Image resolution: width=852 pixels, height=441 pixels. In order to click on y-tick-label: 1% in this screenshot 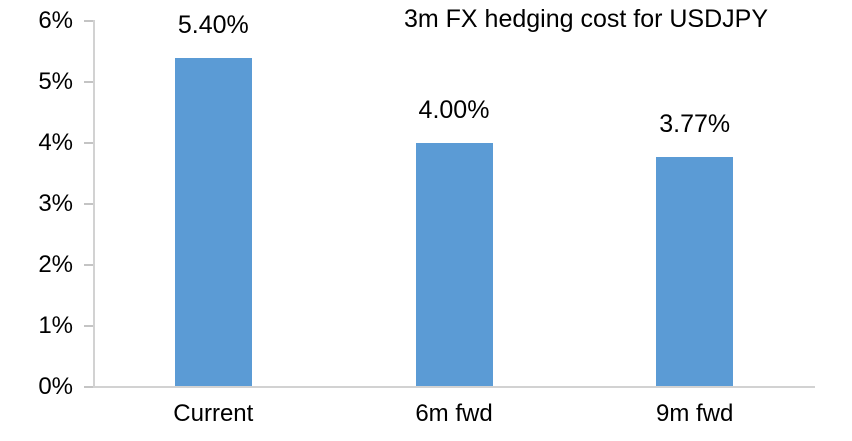, I will do `click(55, 325)`.